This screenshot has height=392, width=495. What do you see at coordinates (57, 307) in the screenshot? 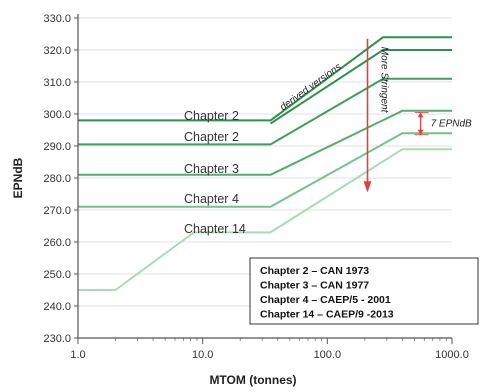
I see `y-tick-label: 240.0` at bounding box center [57, 307].